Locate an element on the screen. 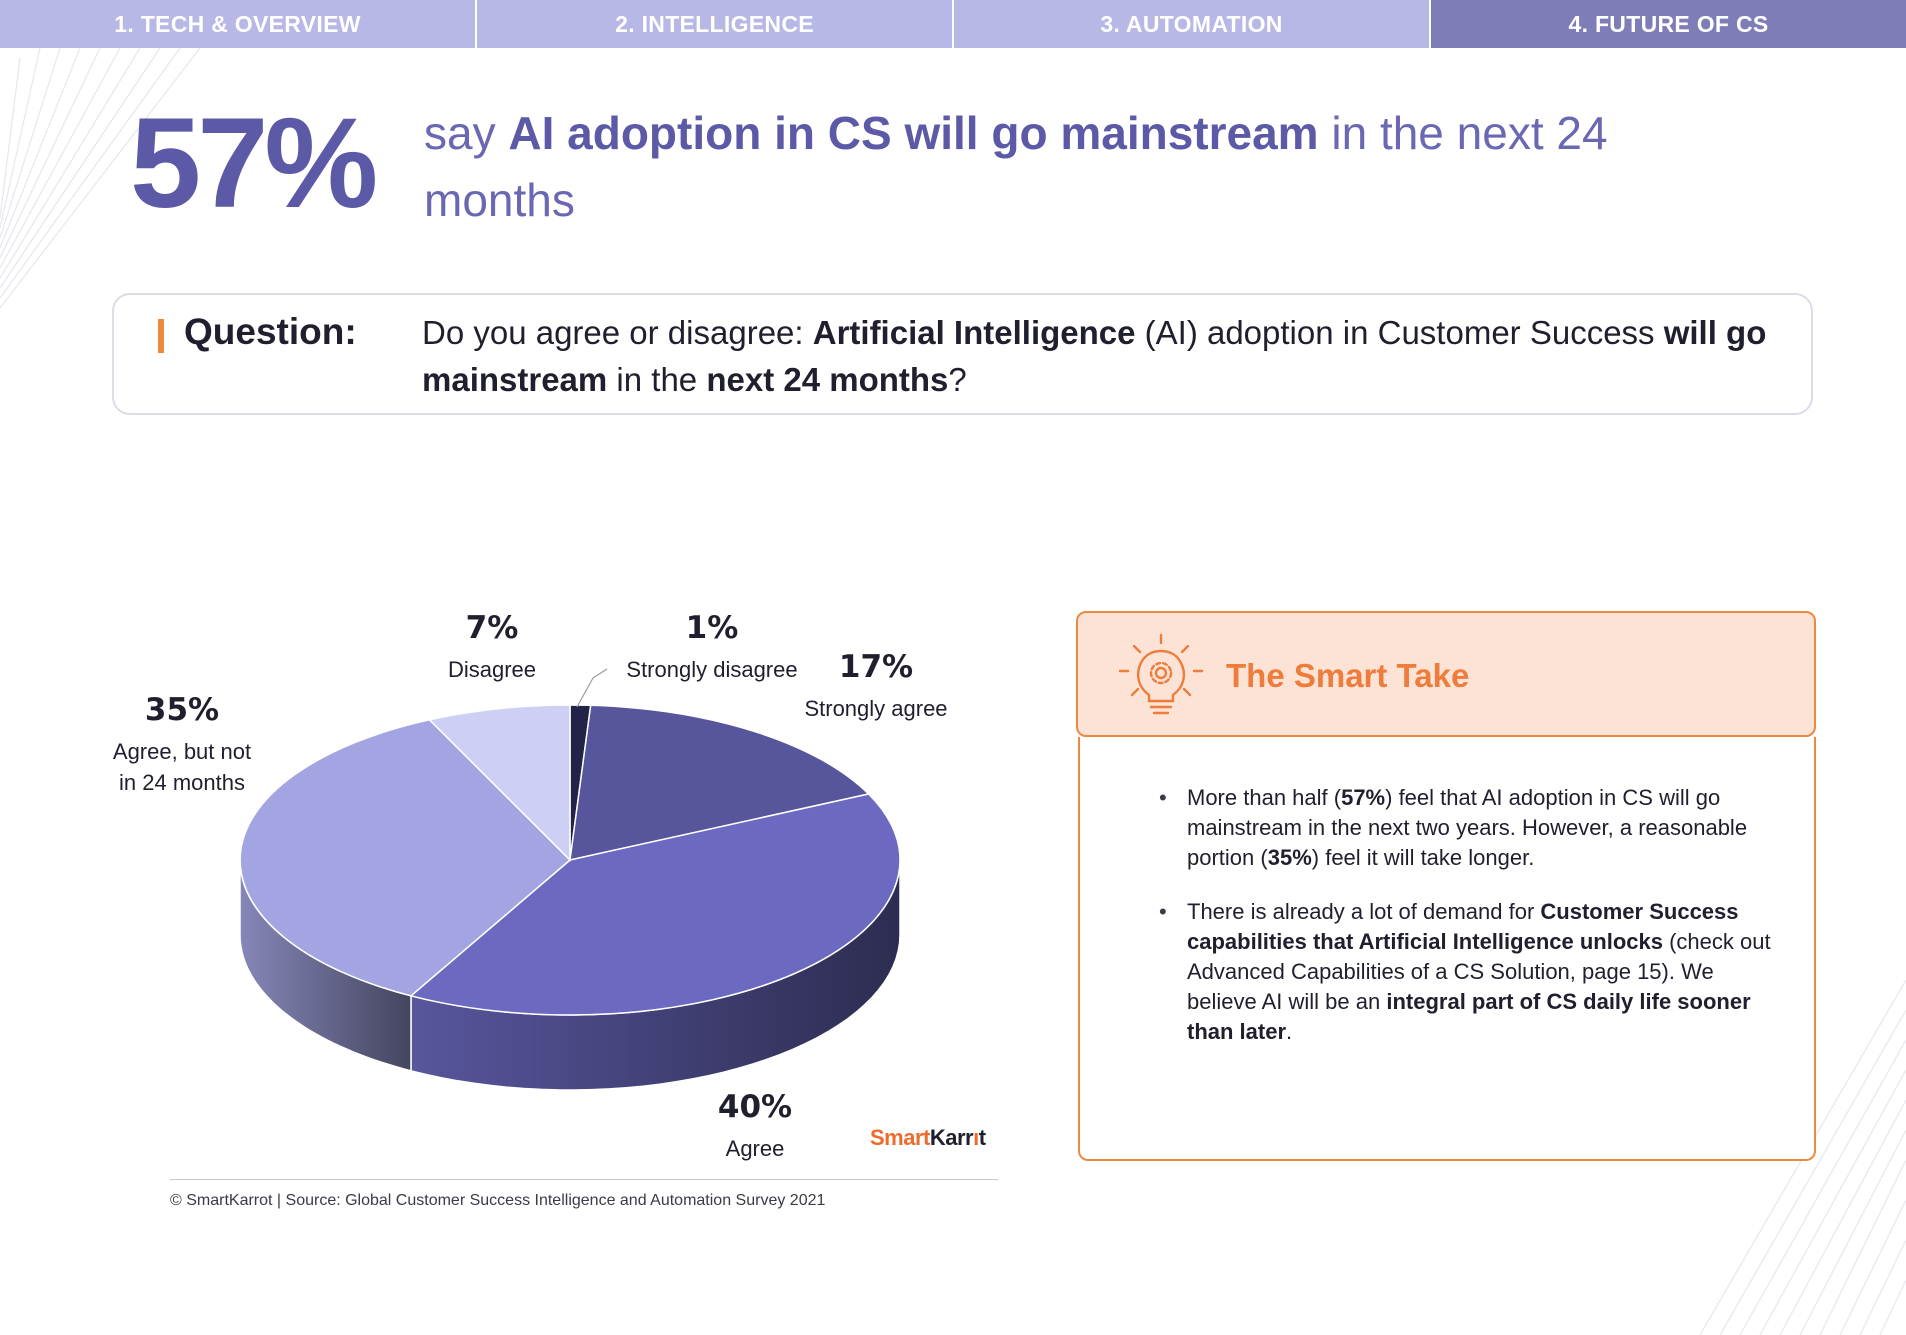 This screenshot has height=1335, width=1906. pie-top is located at coordinates (570, 860).